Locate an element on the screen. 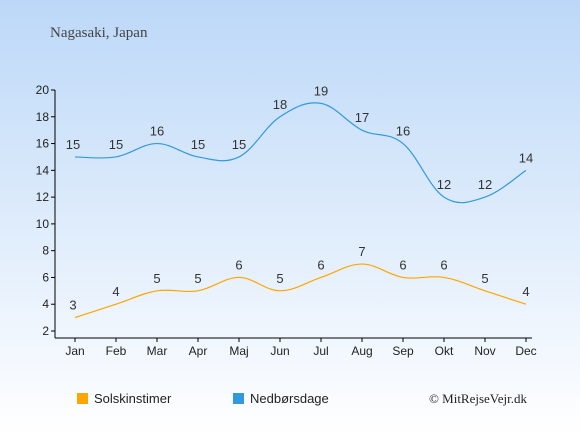 The image size is (580, 435). data-label-rain-days: 18 is located at coordinates (280, 104).